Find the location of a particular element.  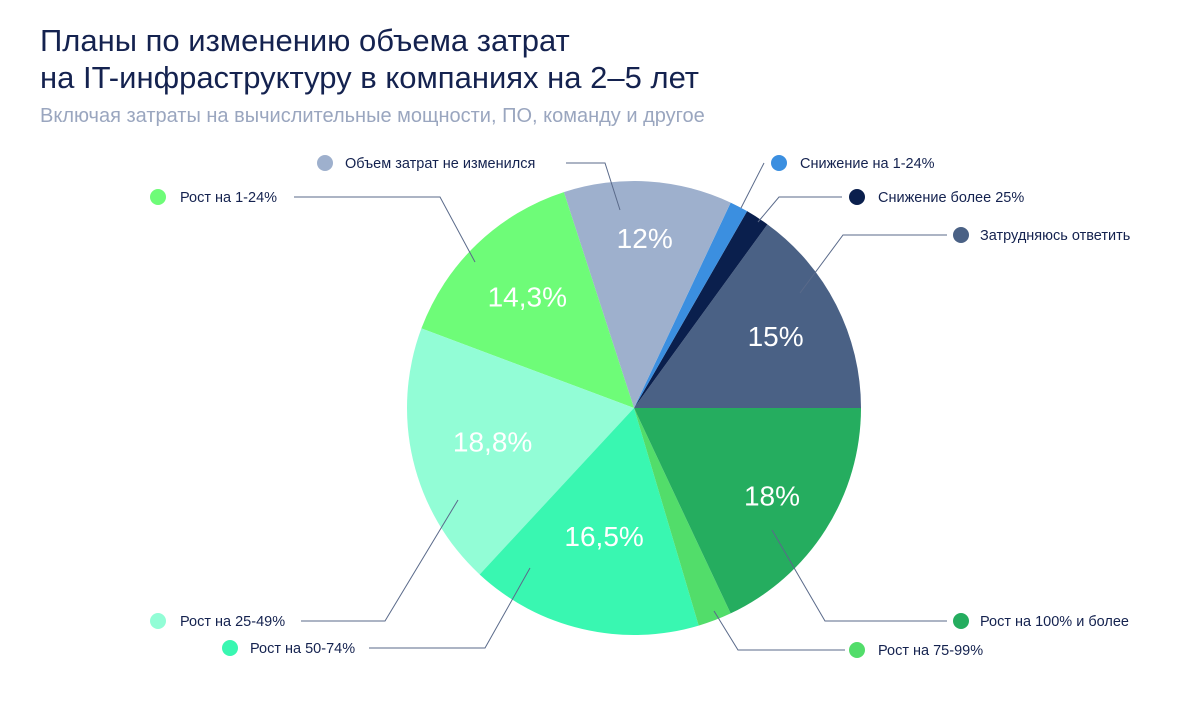

legend-label: Рост на 1-24% is located at coordinates (228, 198).